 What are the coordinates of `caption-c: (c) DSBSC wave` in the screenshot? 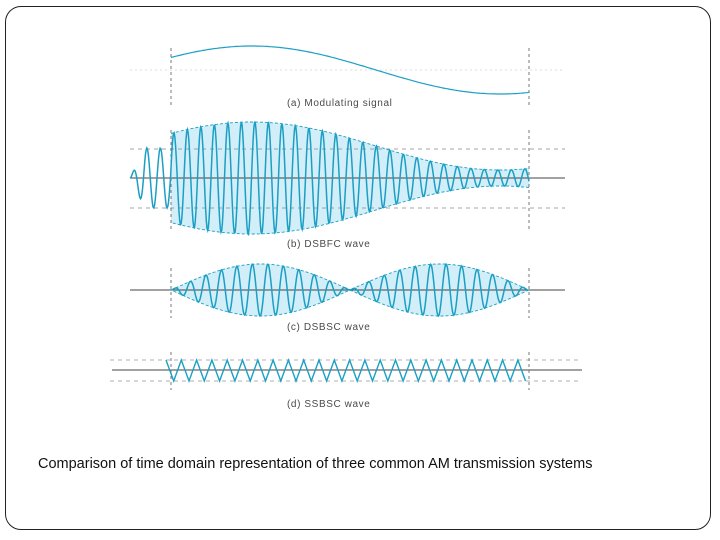 It's located at (328, 327).